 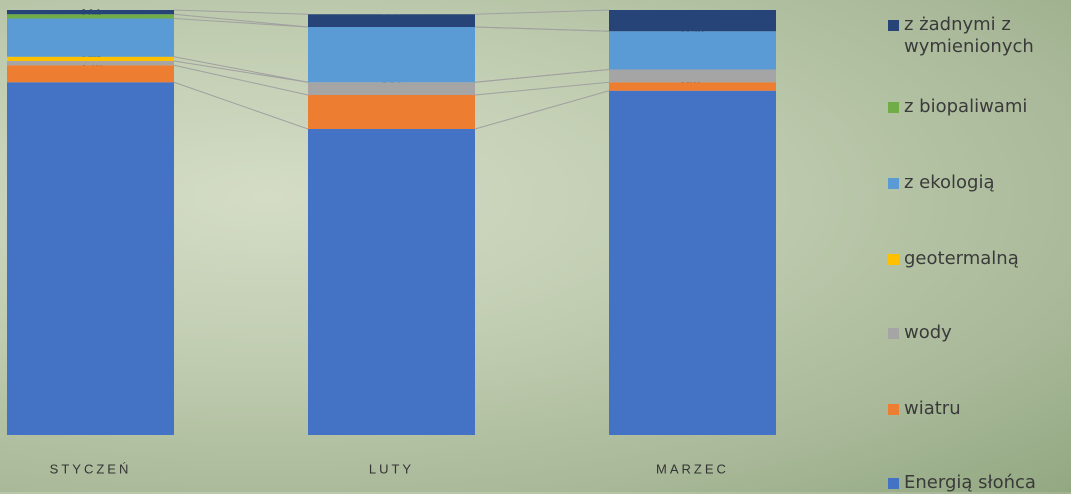 What do you see at coordinates (932, 408) in the screenshot?
I see `legend-label: wiatru` at bounding box center [932, 408].